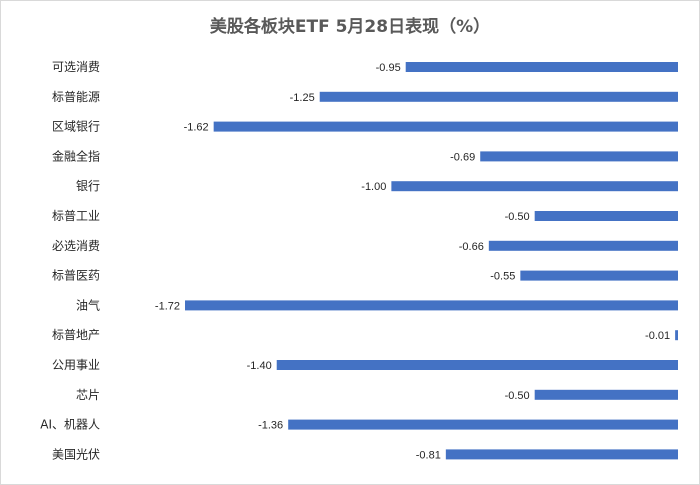 This screenshot has width=700, height=485. What do you see at coordinates (76, 216) in the screenshot?
I see `category-label: 标普工业` at bounding box center [76, 216].